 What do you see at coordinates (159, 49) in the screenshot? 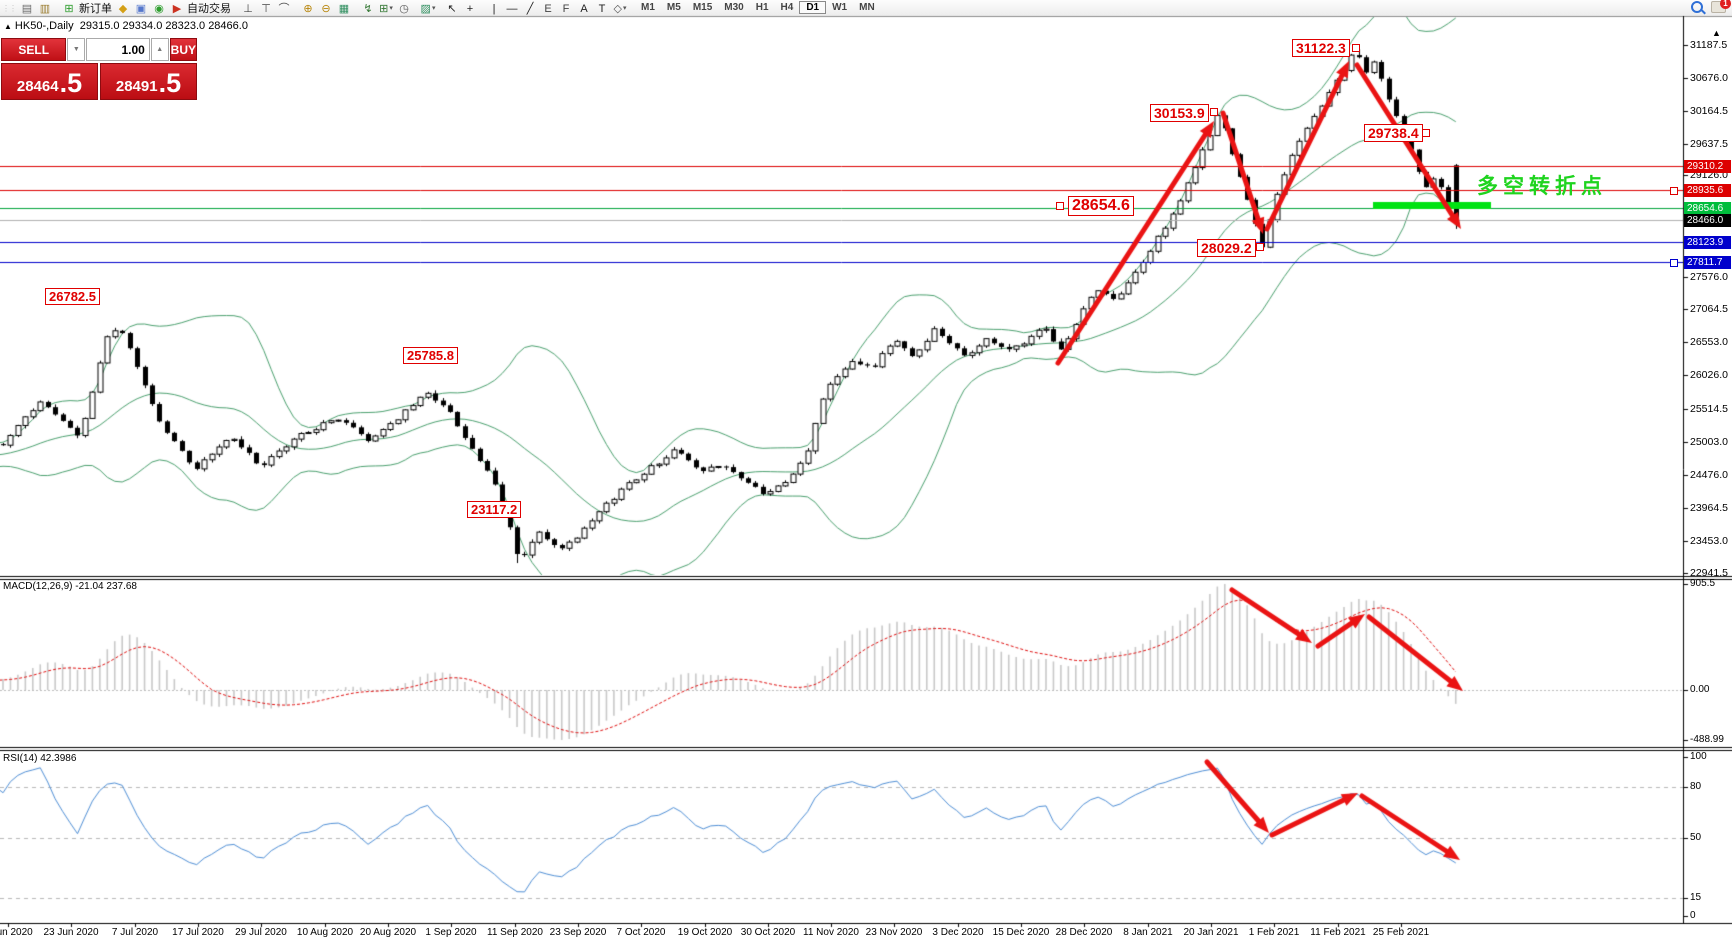
I see `volume-increase-button: ▲` at bounding box center [159, 49].